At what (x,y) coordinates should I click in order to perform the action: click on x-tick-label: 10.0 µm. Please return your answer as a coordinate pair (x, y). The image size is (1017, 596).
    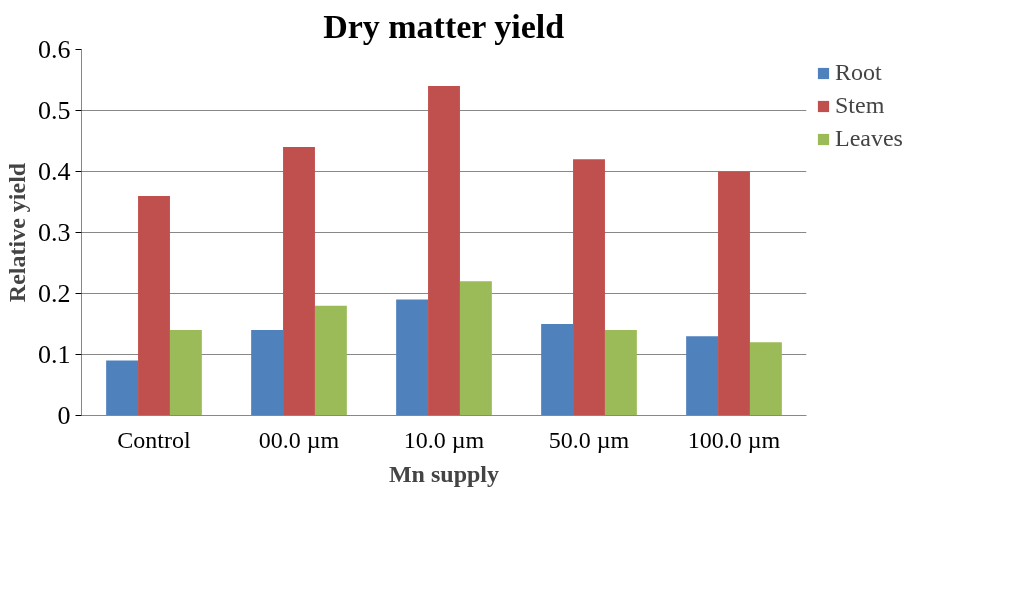
    Looking at the image, I should click on (444, 439).